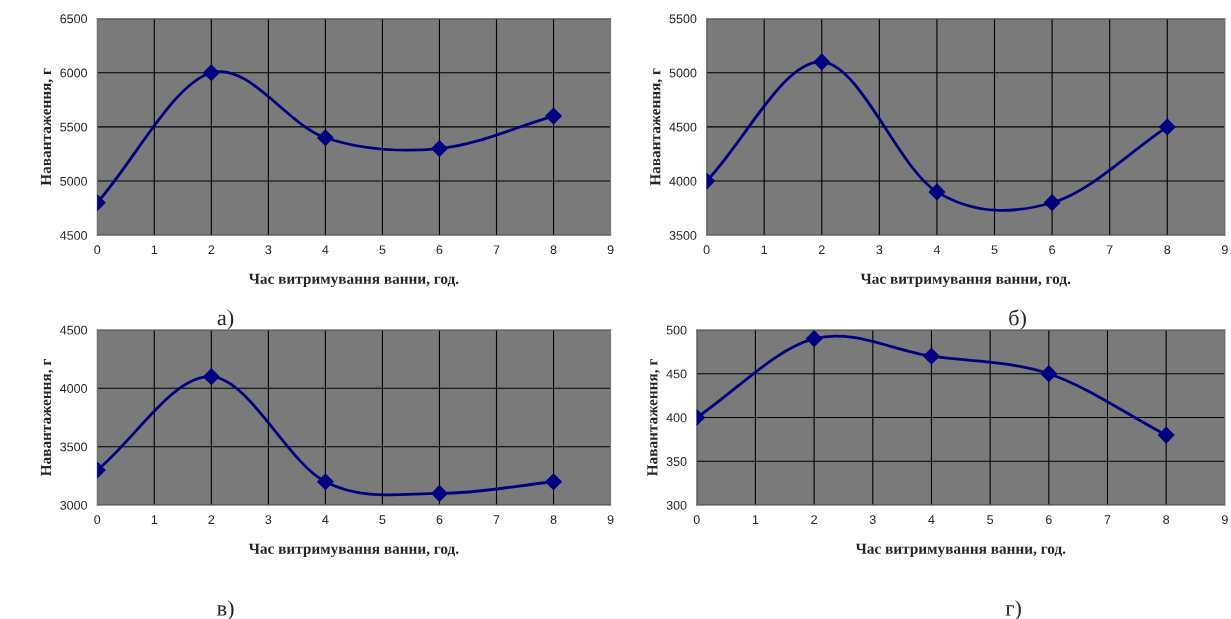 This screenshot has height=619, width=1231. Describe the element at coordinates (676, 461) in the screenshot. I see `y-tick-label: 350` at that location.